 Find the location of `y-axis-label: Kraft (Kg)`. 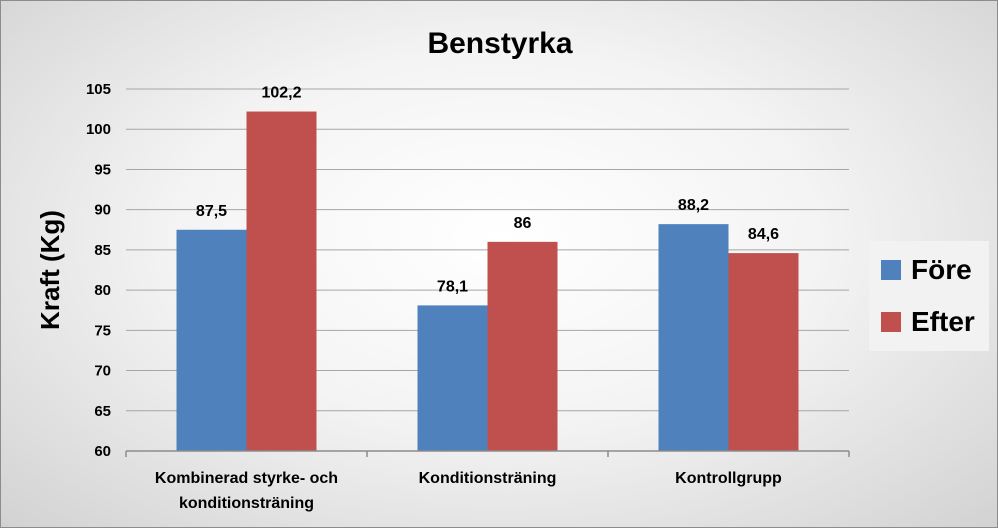

y-axis-label: Kraft (Kg) is located at coordinates (50, 270).